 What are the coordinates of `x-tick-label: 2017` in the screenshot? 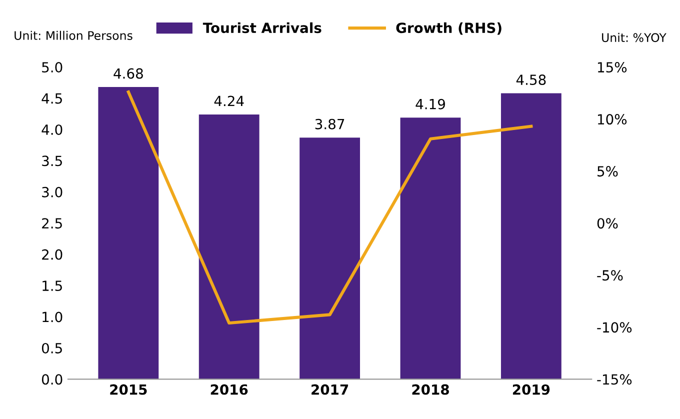 It's located at (330, 389).